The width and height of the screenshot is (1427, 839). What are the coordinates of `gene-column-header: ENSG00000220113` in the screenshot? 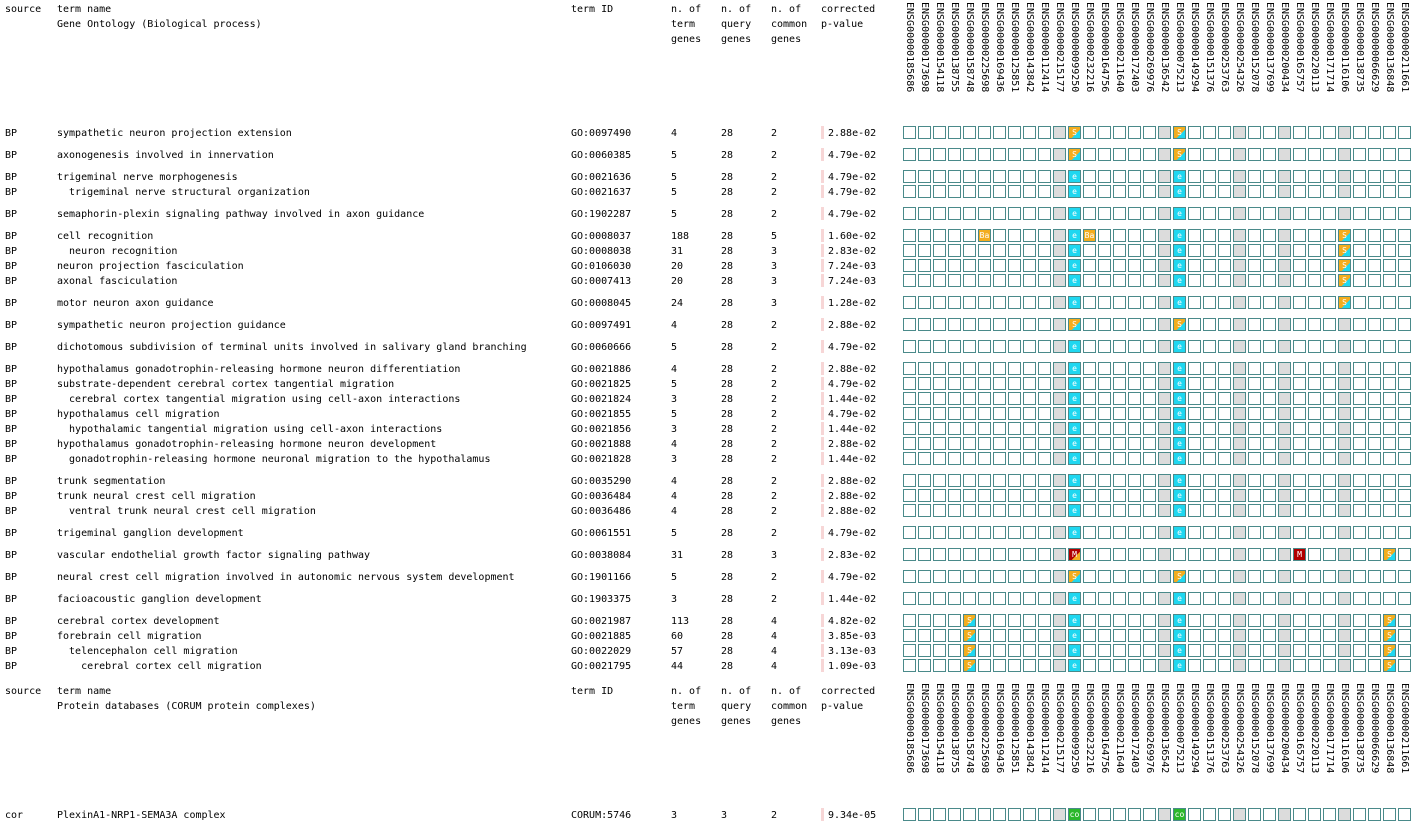 It's located at (1314, 47).